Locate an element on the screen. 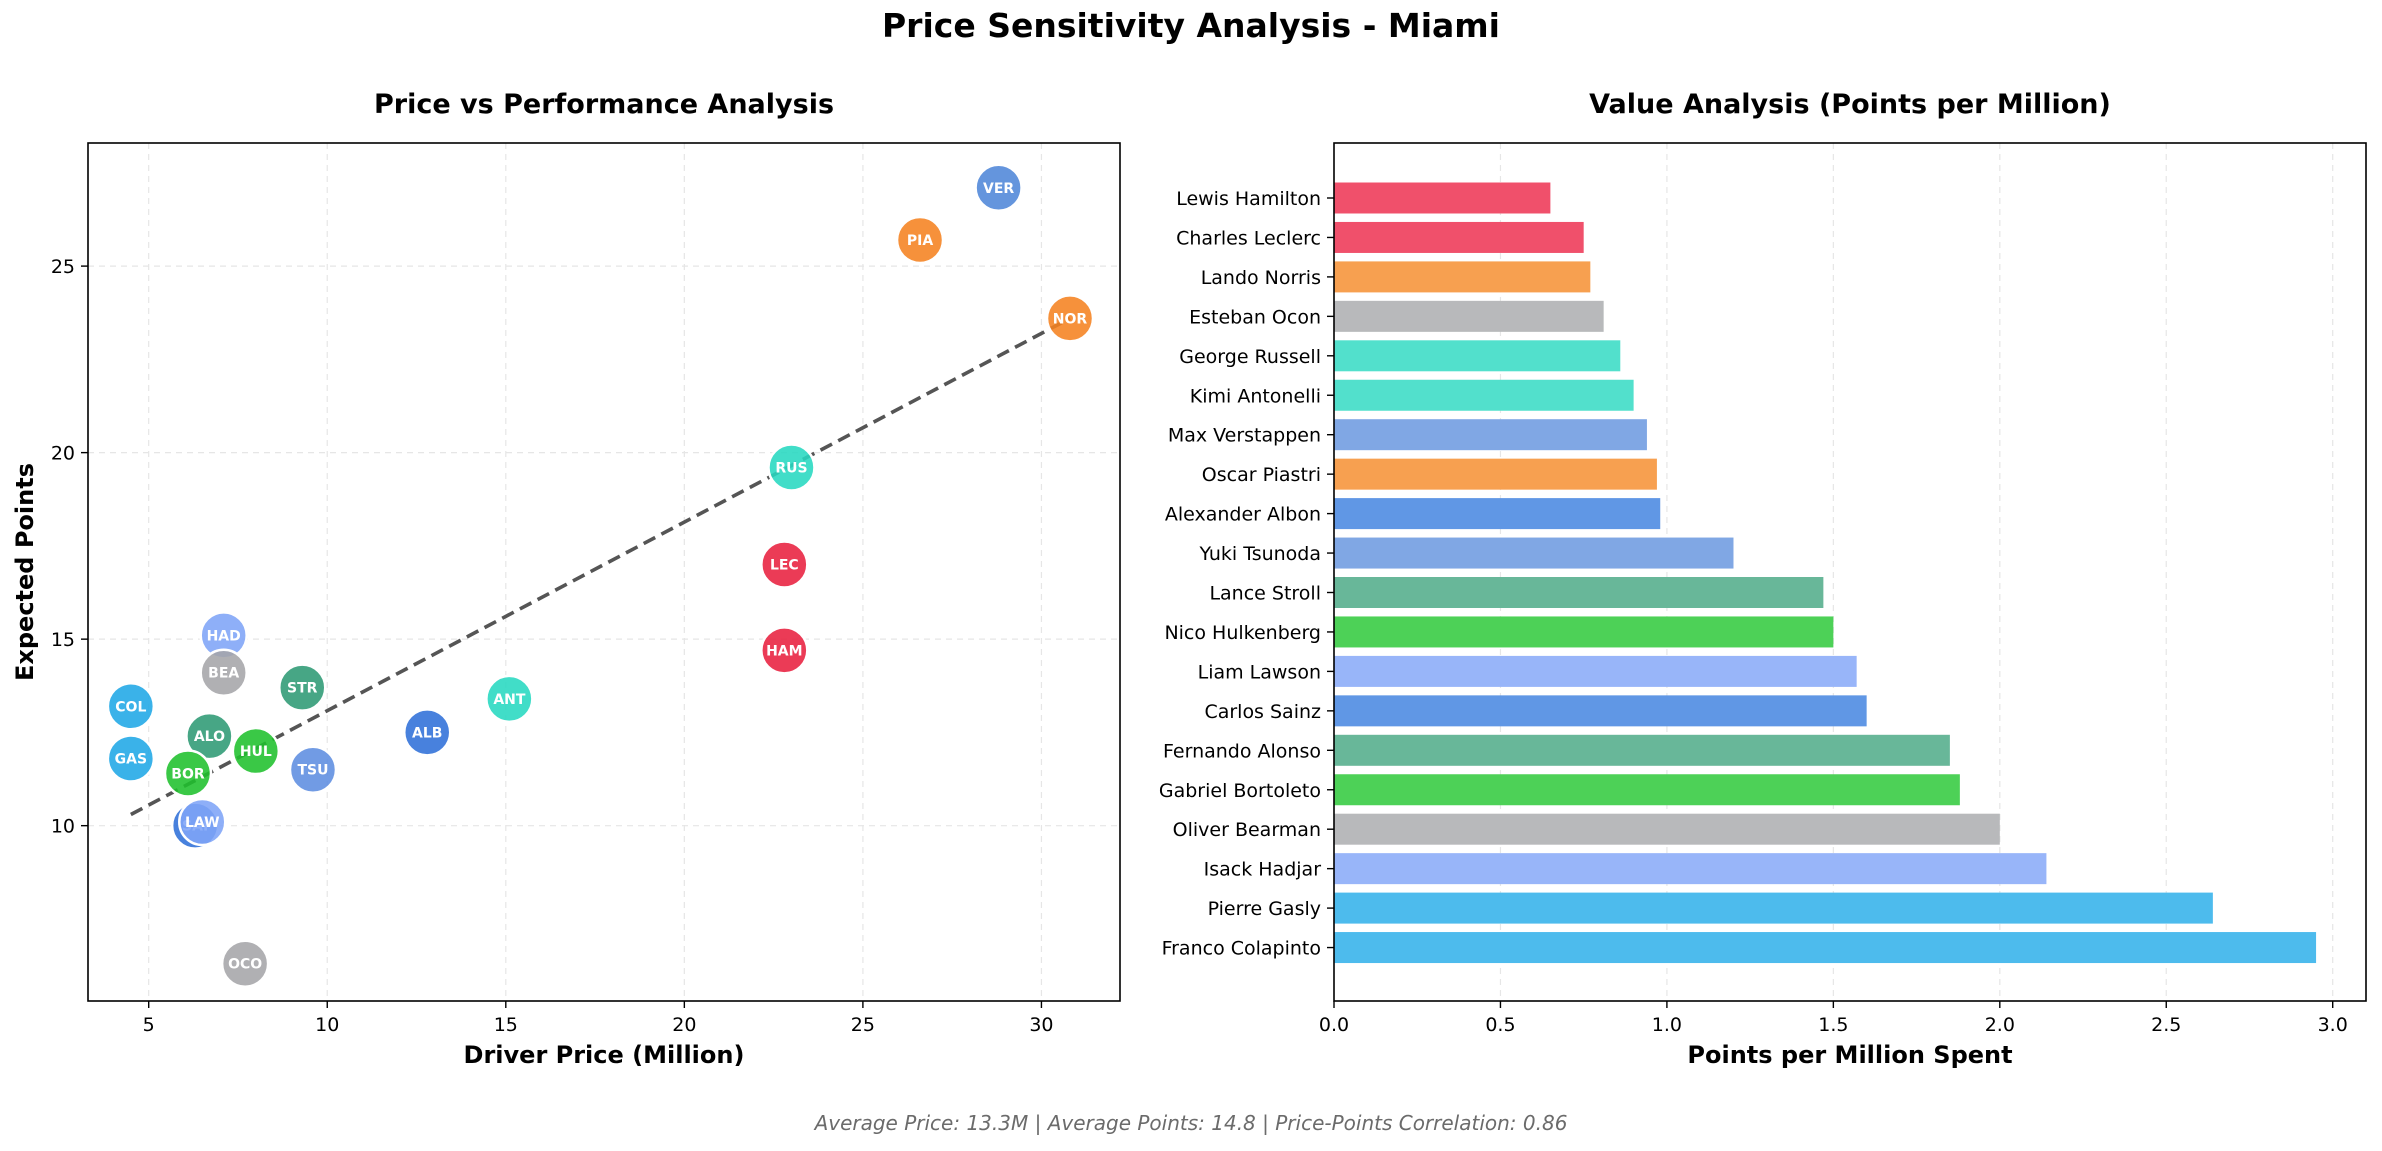 The height and width of the screenshot is (1151, 2382). bar-category-label: Carlos Sainz is located at coordinates (1262, 712).